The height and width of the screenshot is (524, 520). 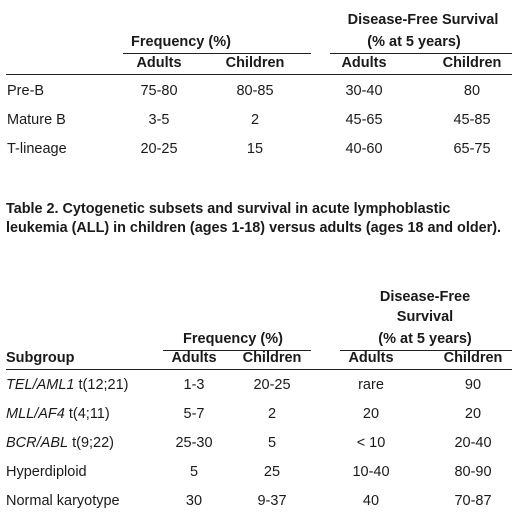 What do you see at coordinates (272, 443) in the screenshot?
I see `cell-freq-children: 5` at bounding box center [272, 443].